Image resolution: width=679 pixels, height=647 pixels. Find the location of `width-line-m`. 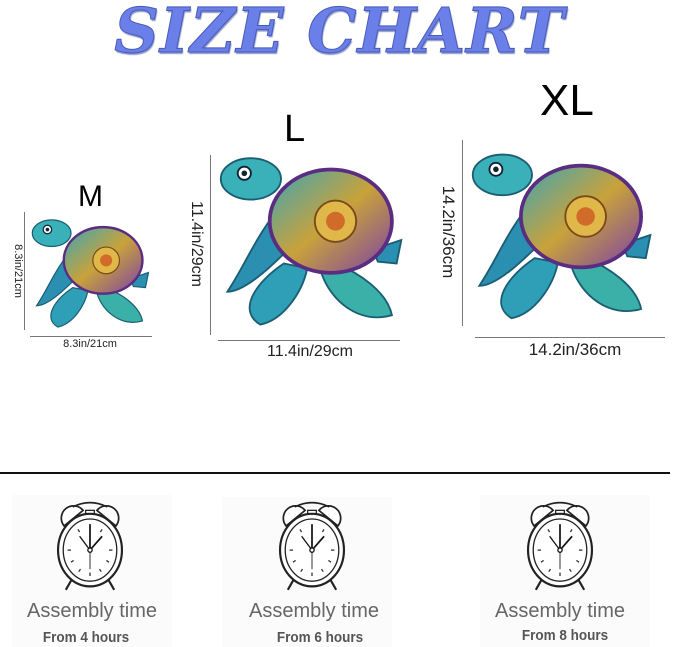

width-line-m is located at coordinates (91, 336).